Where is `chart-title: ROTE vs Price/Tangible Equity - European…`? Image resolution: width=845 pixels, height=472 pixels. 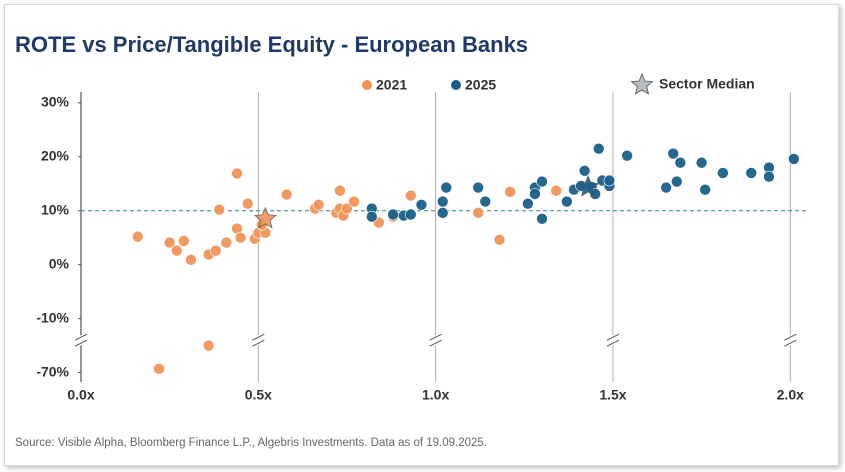
chart-title: ROTE vs Price/Tangible Equity - European… is located at coordinates (271, 44).